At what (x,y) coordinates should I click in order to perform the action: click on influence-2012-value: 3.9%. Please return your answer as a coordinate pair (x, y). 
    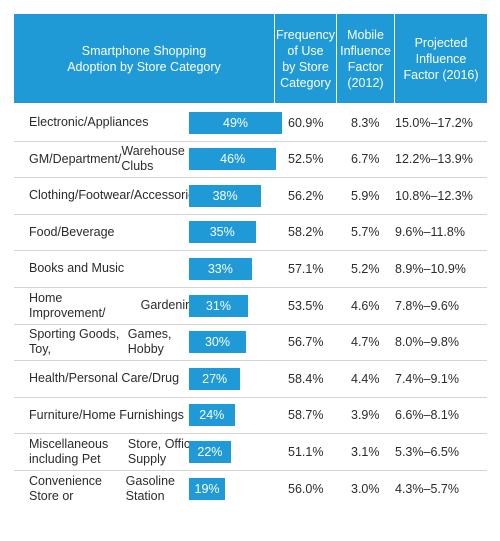
    Looking at the image, I should click on (365, 415).